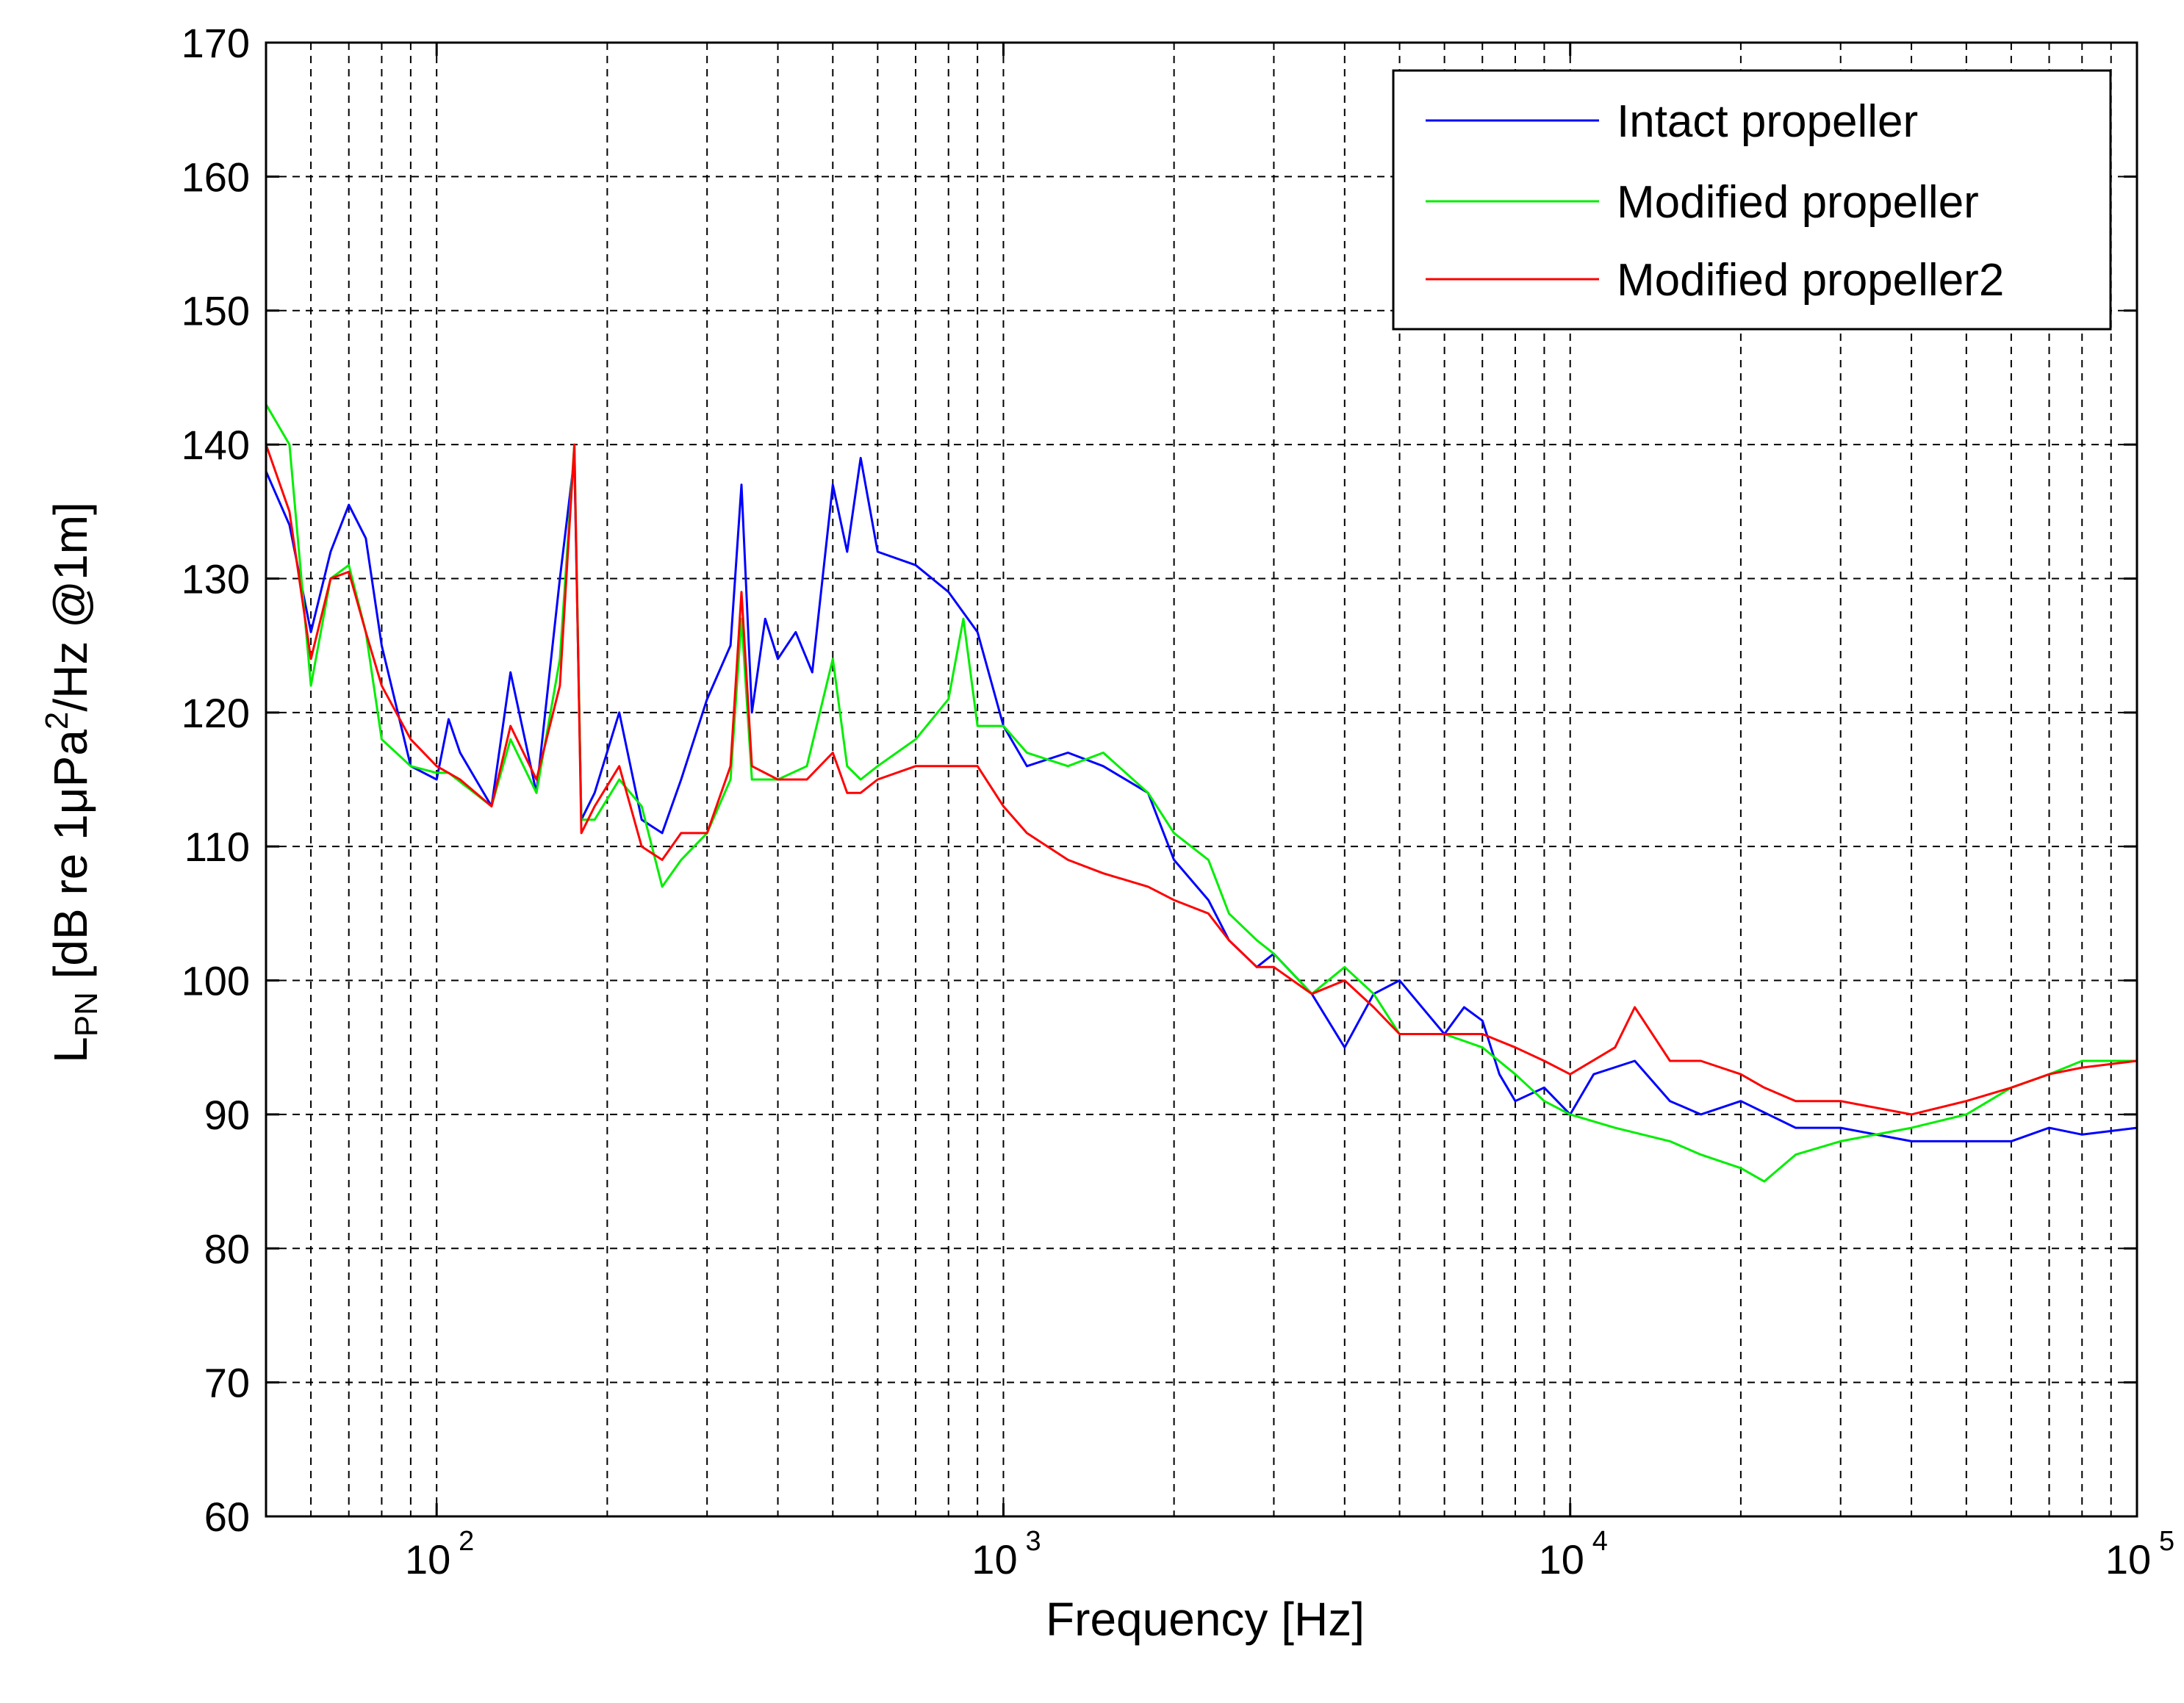 This screenshot has width=2184, height=1703. I want to click on legend-box, so click(1752, 200).